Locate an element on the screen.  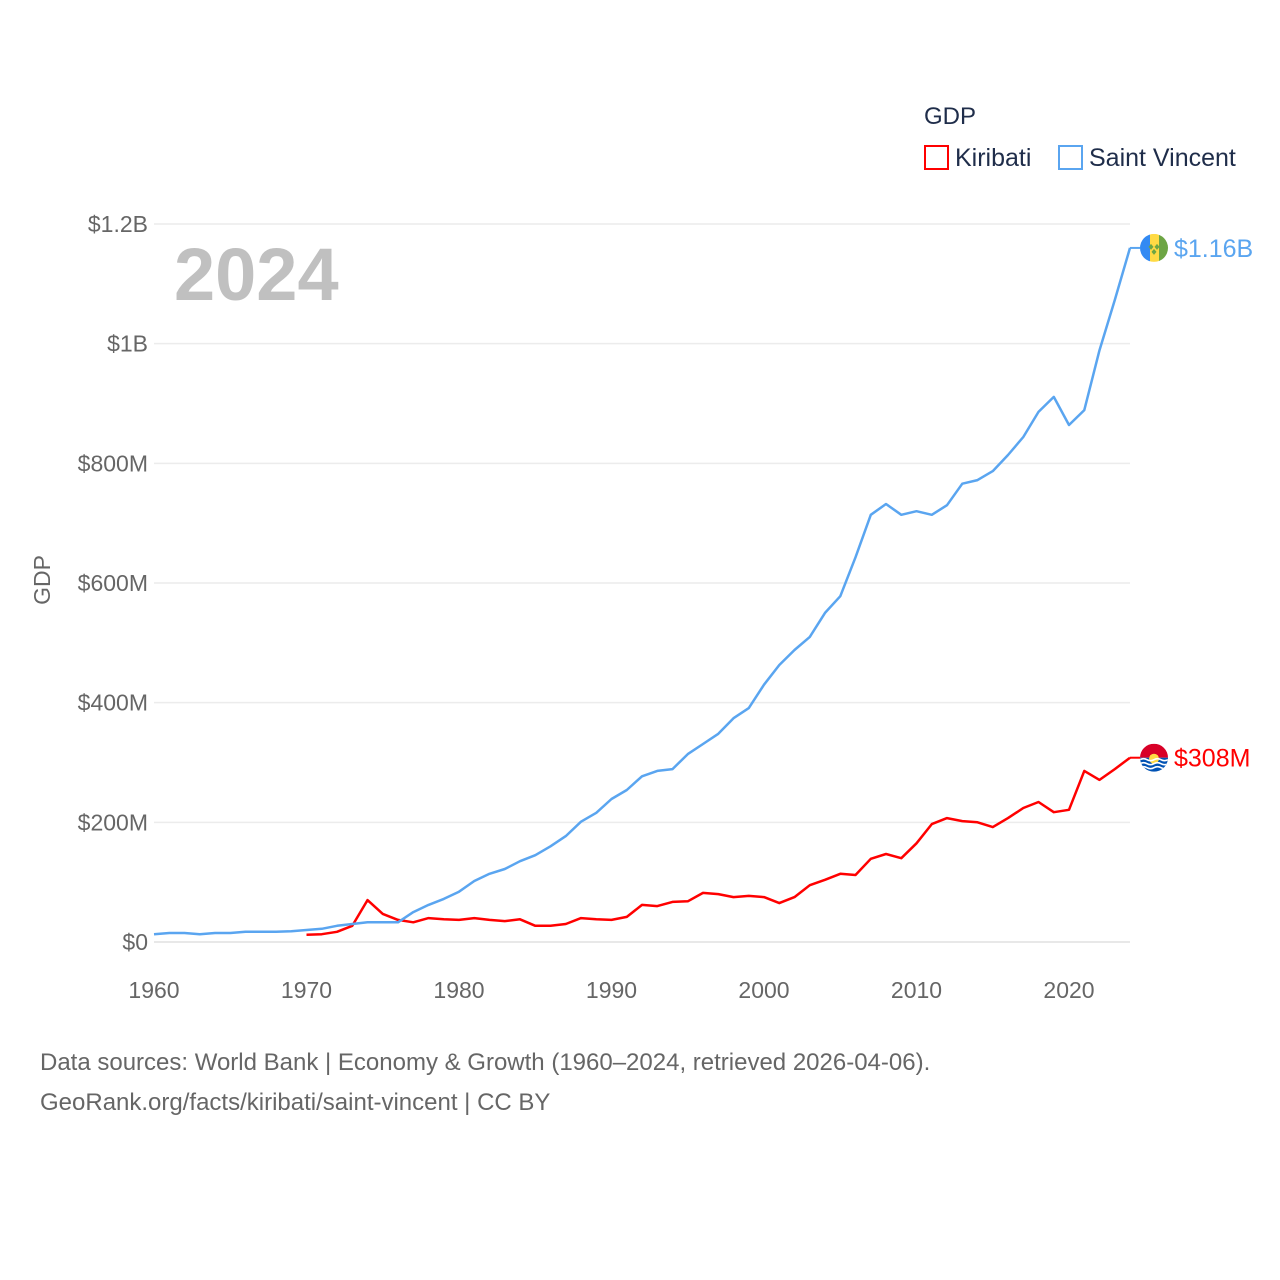
kiribati-flag-icon is located at coordinates (1154, 757).